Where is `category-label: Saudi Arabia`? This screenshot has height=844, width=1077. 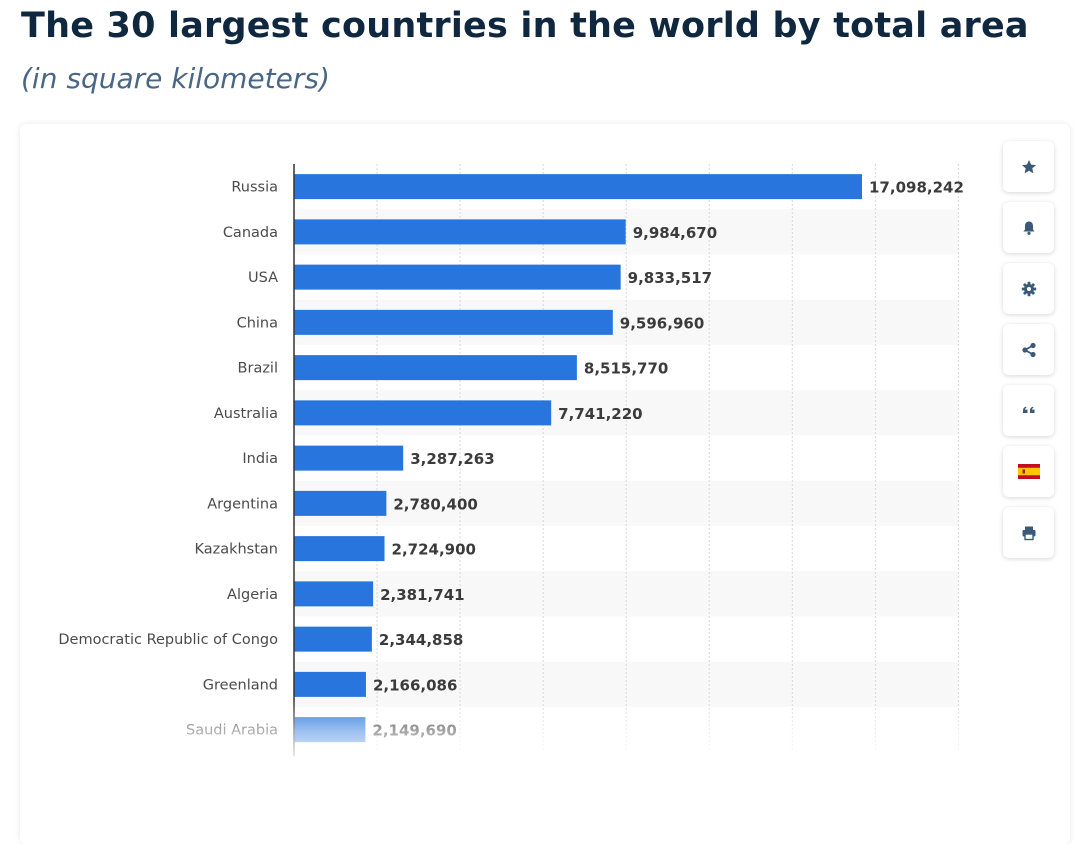
category-label: Saudi Arabia is located at coordinates (232, 731).